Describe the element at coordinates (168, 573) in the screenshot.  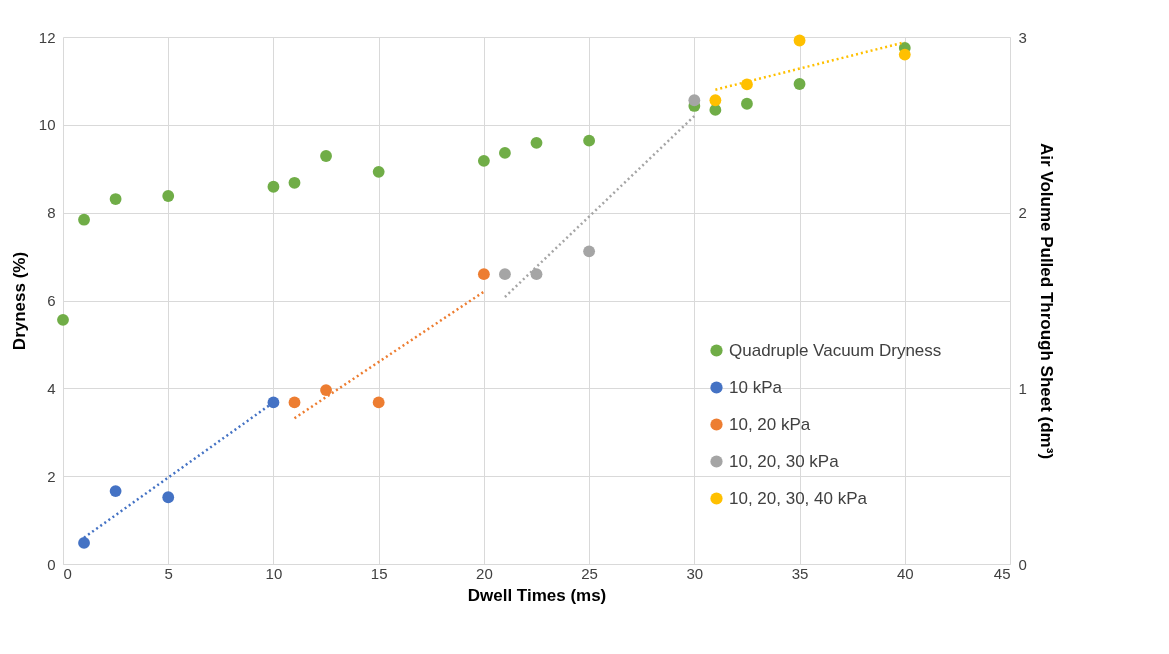
I see `x-tick-label: 5` at that location.